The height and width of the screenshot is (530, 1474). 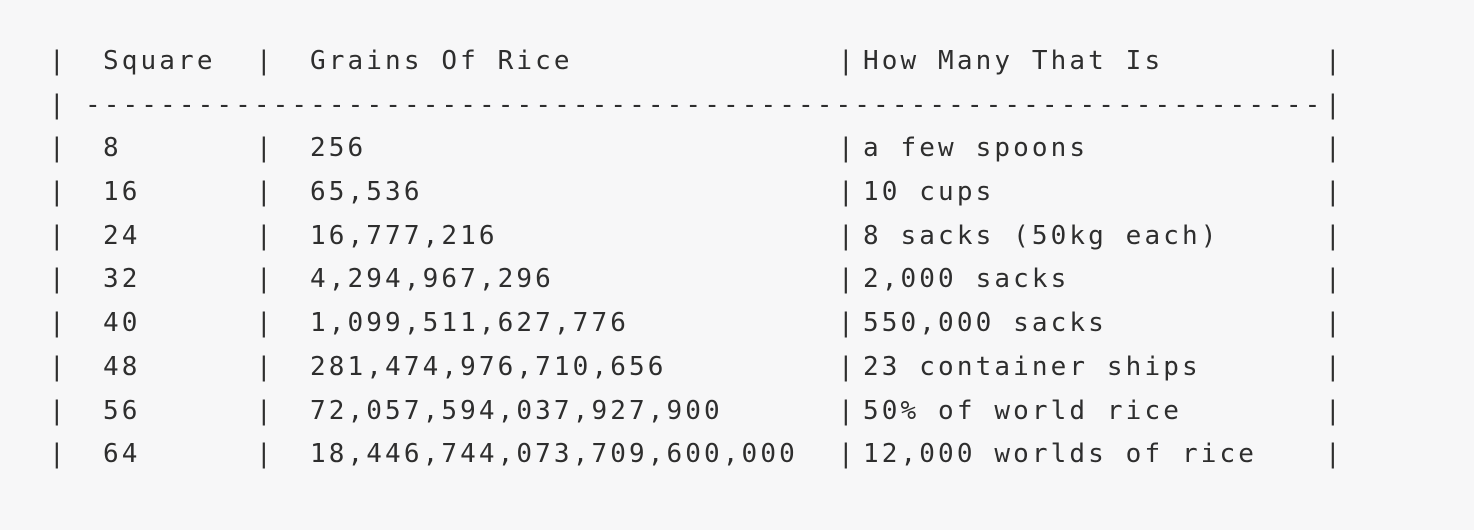 What do you see at coordinates (929, 192) in the screenshot?
I see `howmany-cell: 10 cups` at bounding box center [929, 192].